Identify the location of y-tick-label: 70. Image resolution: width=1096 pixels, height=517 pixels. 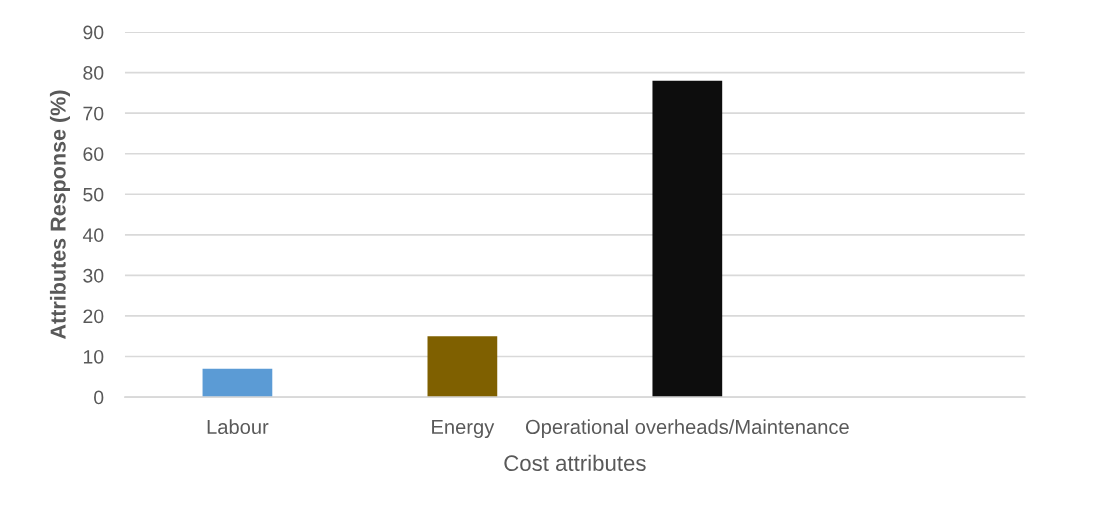
(93, 113).